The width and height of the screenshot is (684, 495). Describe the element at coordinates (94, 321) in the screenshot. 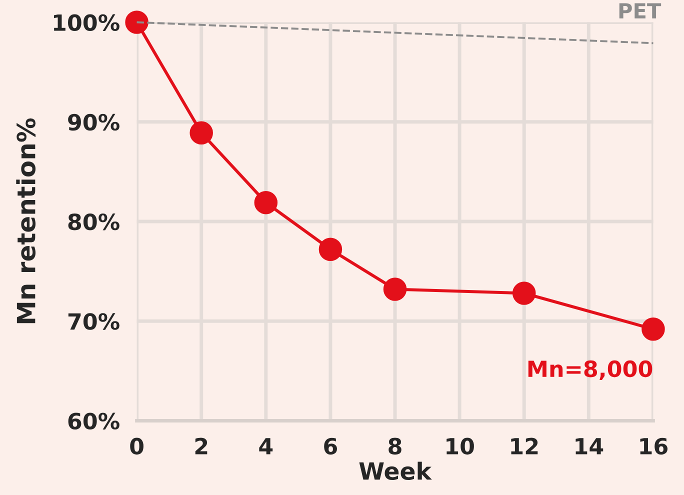

I see `y-tick-label: 70%` at that location.